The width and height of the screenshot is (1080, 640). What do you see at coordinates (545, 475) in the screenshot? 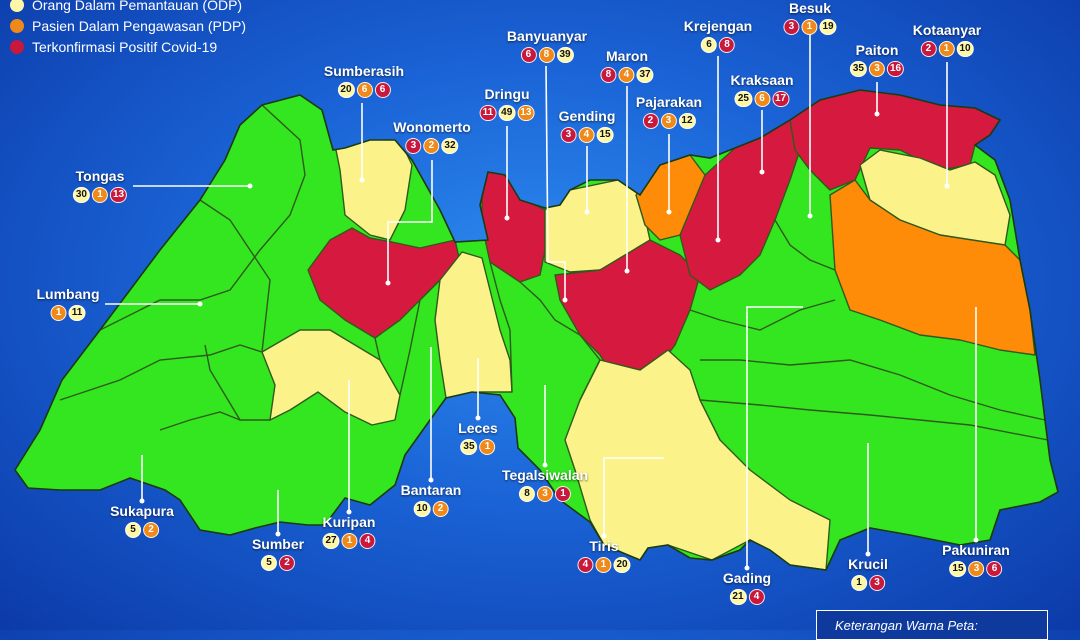
I see `district-name: Tegalsiwalan` at bounding box center [545, 475].